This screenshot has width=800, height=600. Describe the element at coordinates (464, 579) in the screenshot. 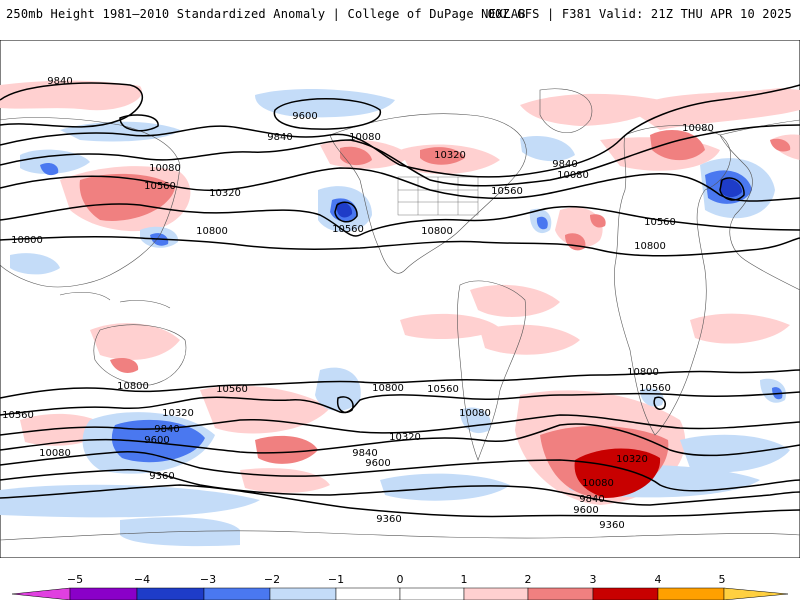

I see `colorbar-tick-label: 1` at that location.